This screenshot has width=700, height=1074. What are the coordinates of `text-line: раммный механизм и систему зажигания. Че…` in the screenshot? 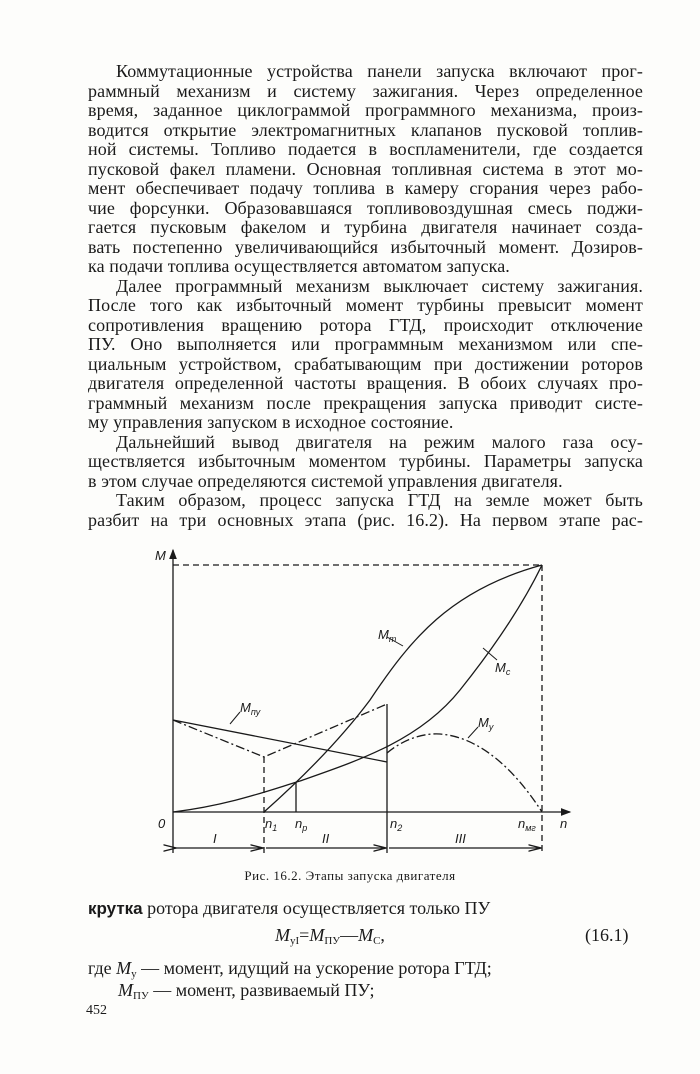 It's located at (365, 90).